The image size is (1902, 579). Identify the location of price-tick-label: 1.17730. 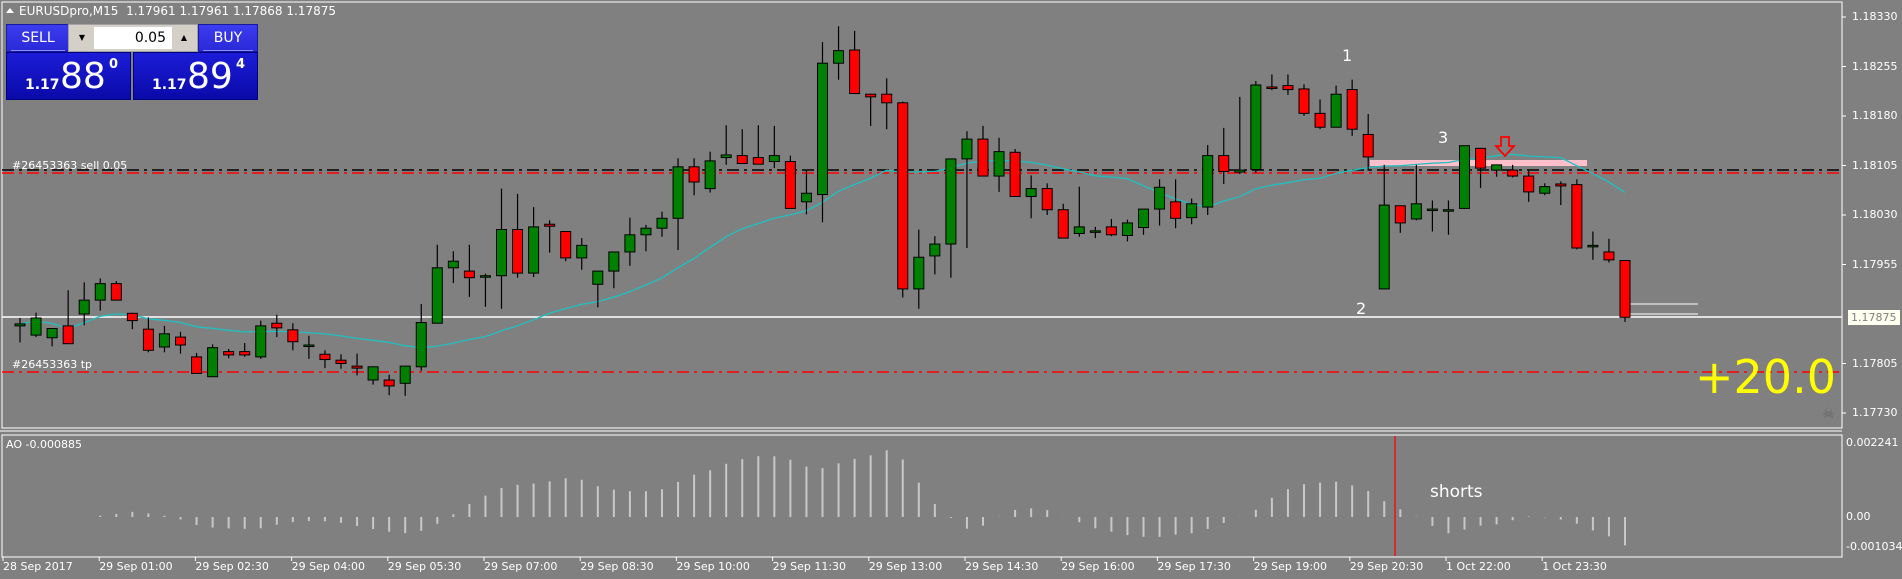
(1875, 412).